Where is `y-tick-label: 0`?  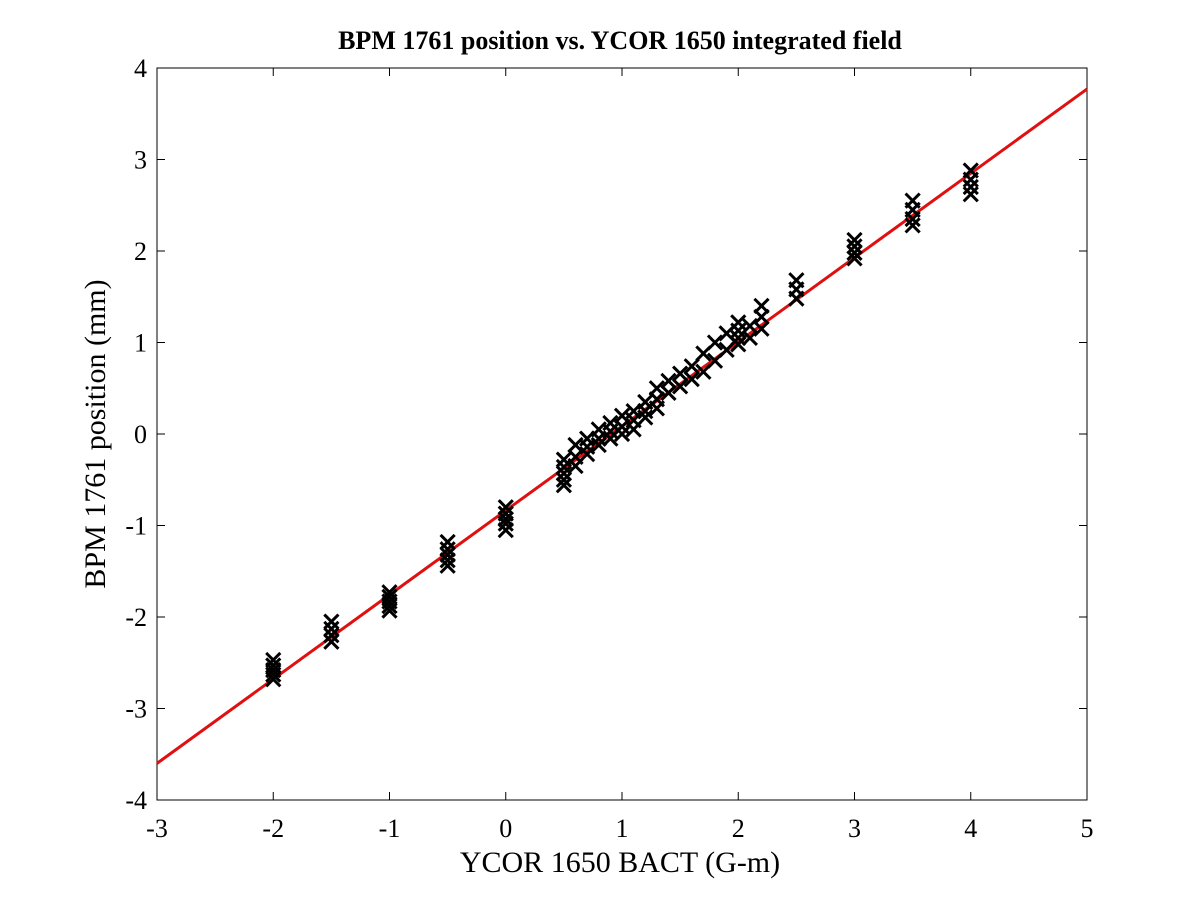 y-tick-label: 0 is located at coordinates (140, 434).